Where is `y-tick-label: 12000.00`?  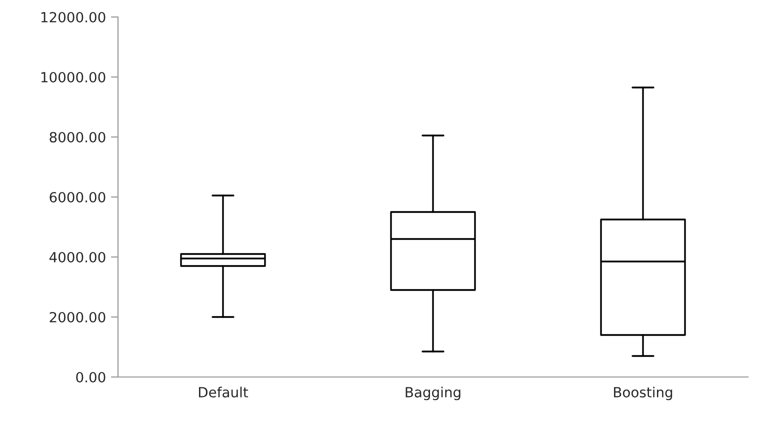 y-tick-label: 12000.00 is located at coordinates (73, 17).